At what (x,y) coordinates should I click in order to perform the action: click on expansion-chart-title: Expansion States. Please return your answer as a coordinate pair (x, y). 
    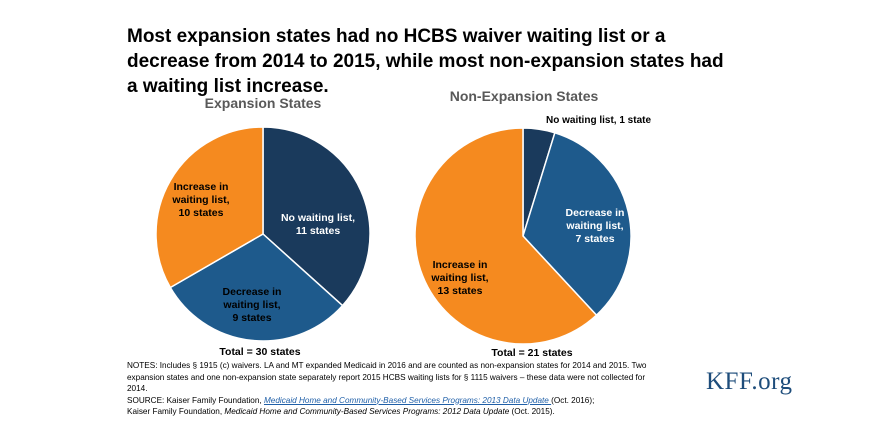
    Looking at the image, I should click on (263, 103).